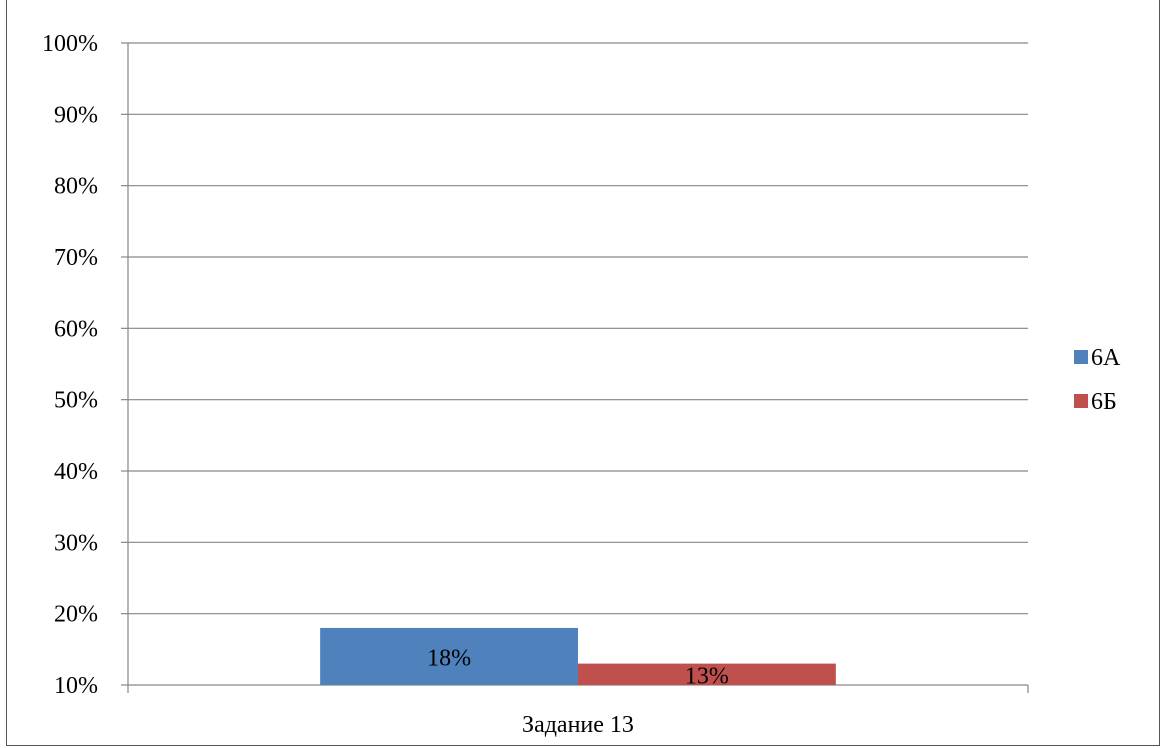  What do you see at coordinates (76, 115) in the screenshot?
I see `y-tick-label: 90%` at bounding box center [76, 115].